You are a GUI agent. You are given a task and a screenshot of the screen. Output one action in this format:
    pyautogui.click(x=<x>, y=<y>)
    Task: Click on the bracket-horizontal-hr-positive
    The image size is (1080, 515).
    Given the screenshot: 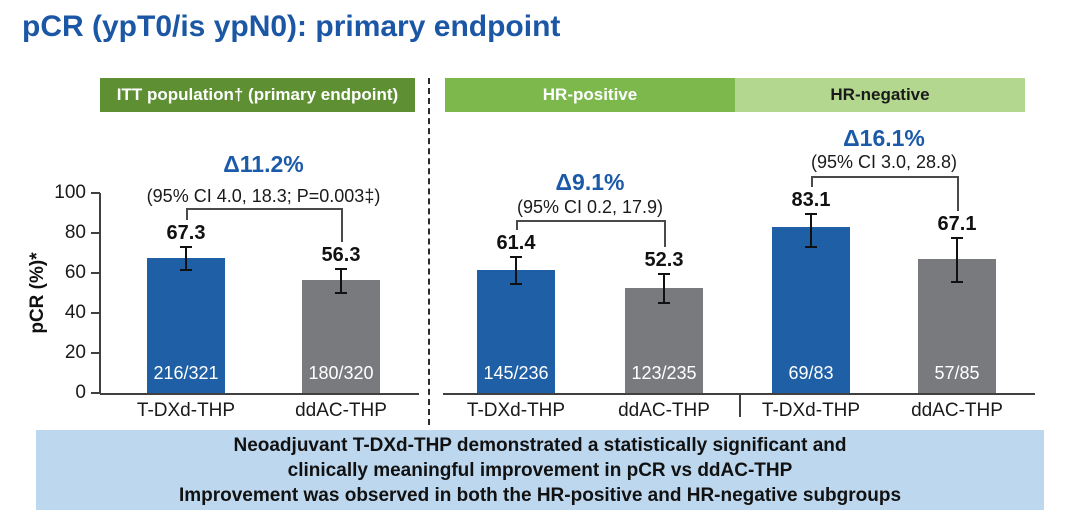 What is the action you would take?
    pyautogui.click(x=591, y=221)
    